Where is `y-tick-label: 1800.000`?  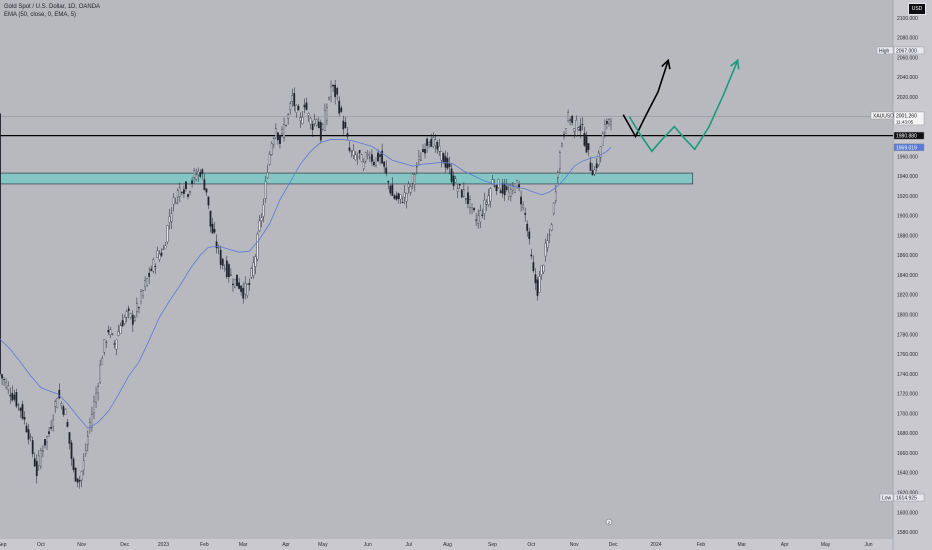 y-tick-label: 1800.000 is located at coordinates (907, 315).